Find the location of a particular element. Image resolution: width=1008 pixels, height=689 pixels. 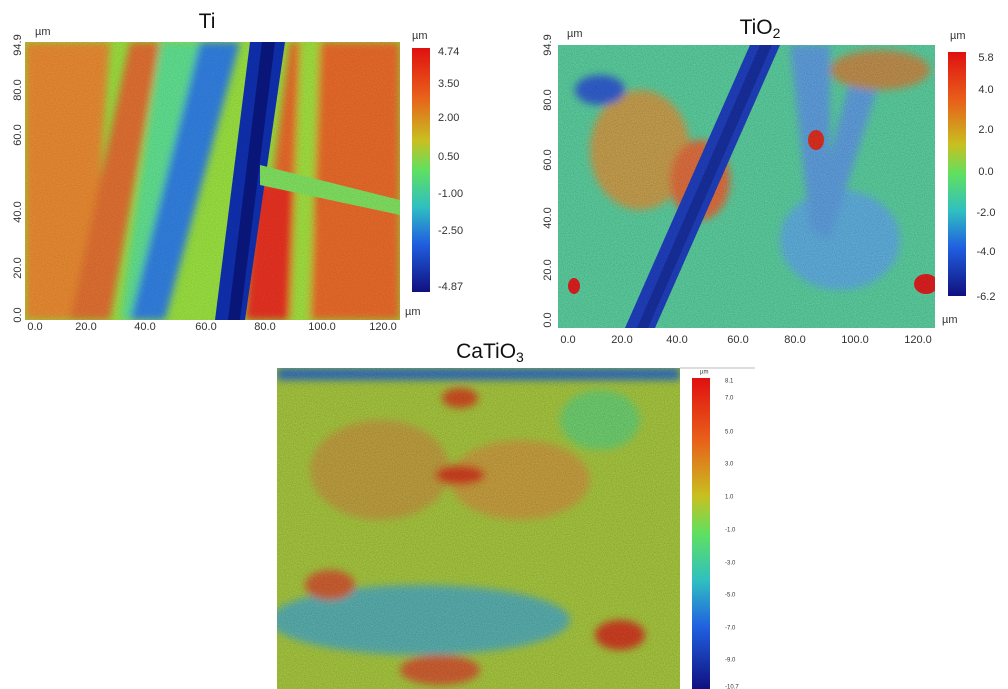

title-sub: 3 is located at coordinates (520, 357).